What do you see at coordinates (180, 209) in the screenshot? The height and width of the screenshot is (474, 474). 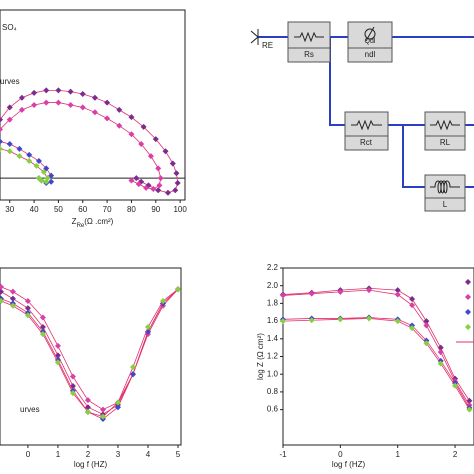 I see `x-tick-label: 100` at bounding box center [180, 209].